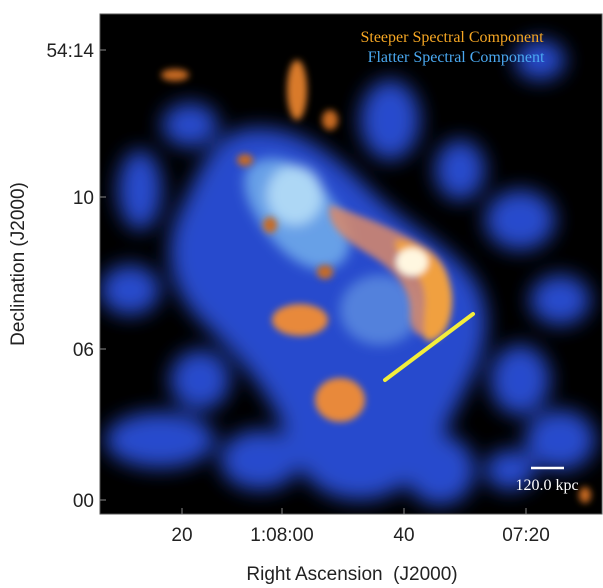  What do you see at coordinates (18, 264) in the screenshot?
I see `y-axis-title: Declination (J2000)` at bounding box center [18, 264].